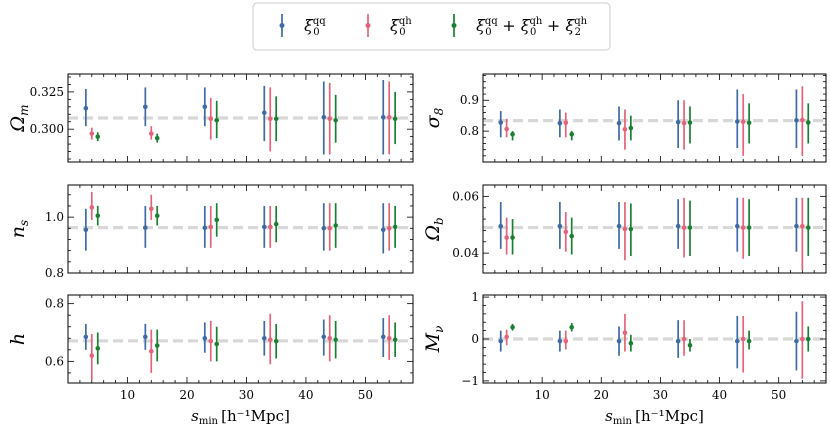 This screenshot has width=830, height=435. Describe the element at coordinates (24, 109) in the screenshot. I see `y-axis-label-sub: m` at that location.